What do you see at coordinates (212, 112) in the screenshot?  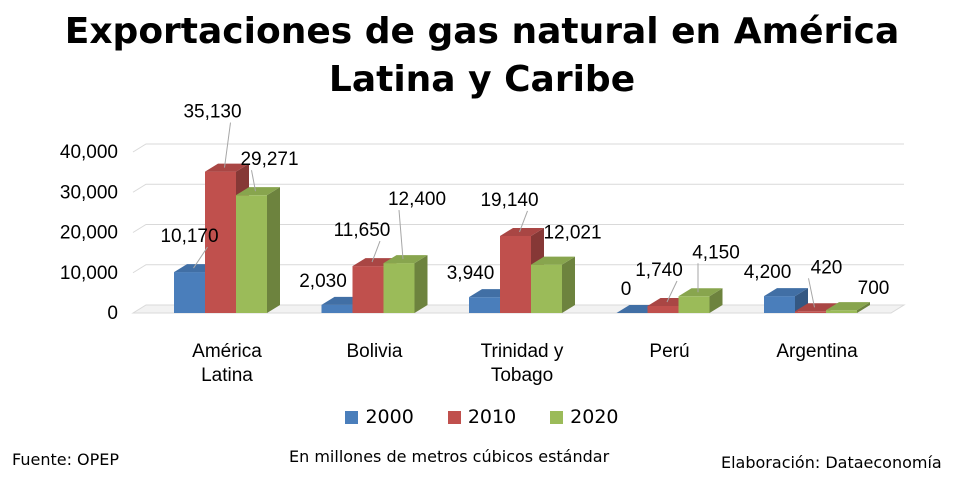 I see `data-label: 35,130` at bounding box center [212, 112].